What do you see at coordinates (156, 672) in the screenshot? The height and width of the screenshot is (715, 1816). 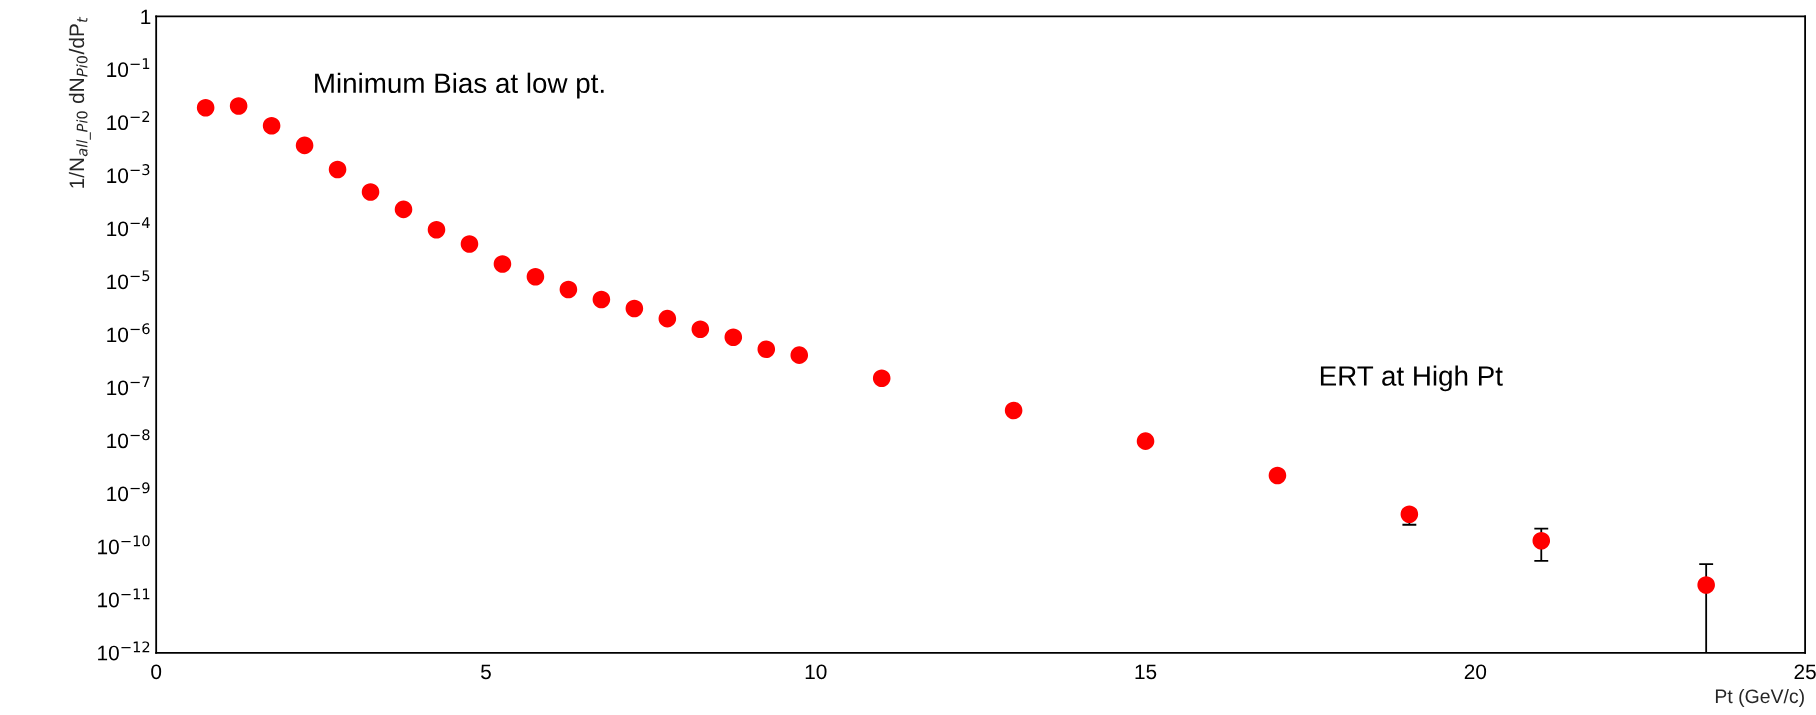 I see `x-tick-label: 0` at bounding box center [156, 672].